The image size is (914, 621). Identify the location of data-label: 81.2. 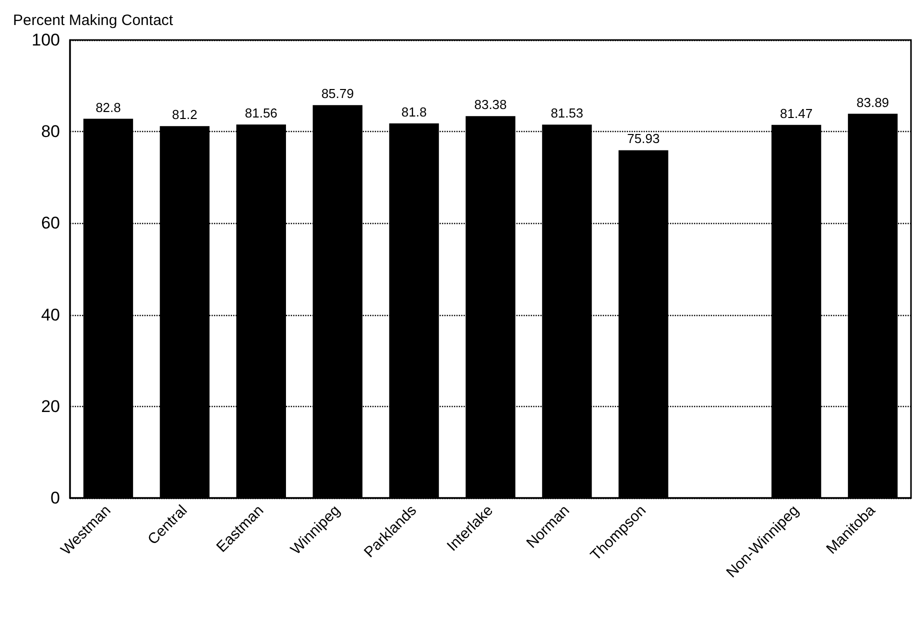
(185, 114).